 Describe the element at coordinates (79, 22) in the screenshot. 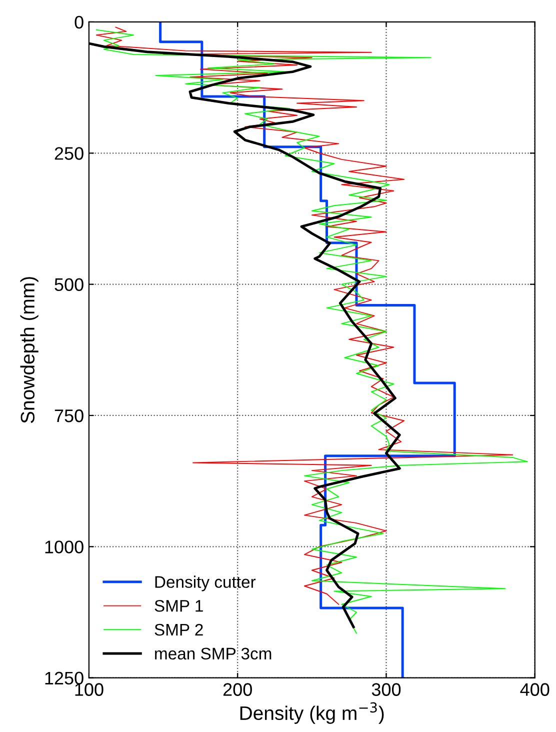

I see `y-tick-label: 0` at that location.